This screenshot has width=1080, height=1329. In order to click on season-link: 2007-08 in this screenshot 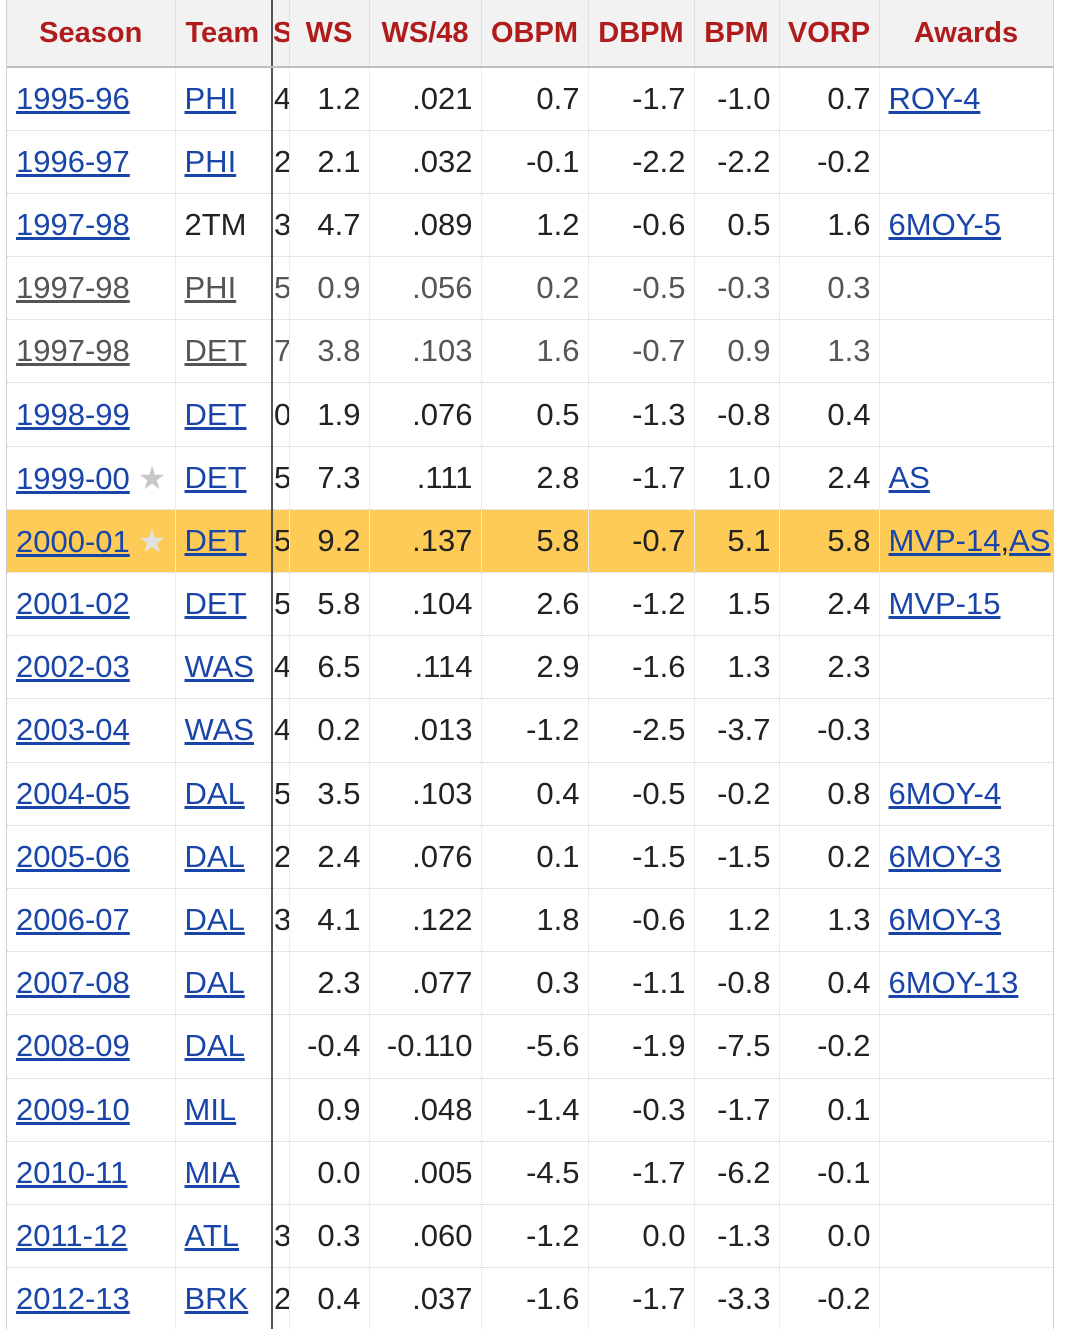, I will do `click(73, 983)`.